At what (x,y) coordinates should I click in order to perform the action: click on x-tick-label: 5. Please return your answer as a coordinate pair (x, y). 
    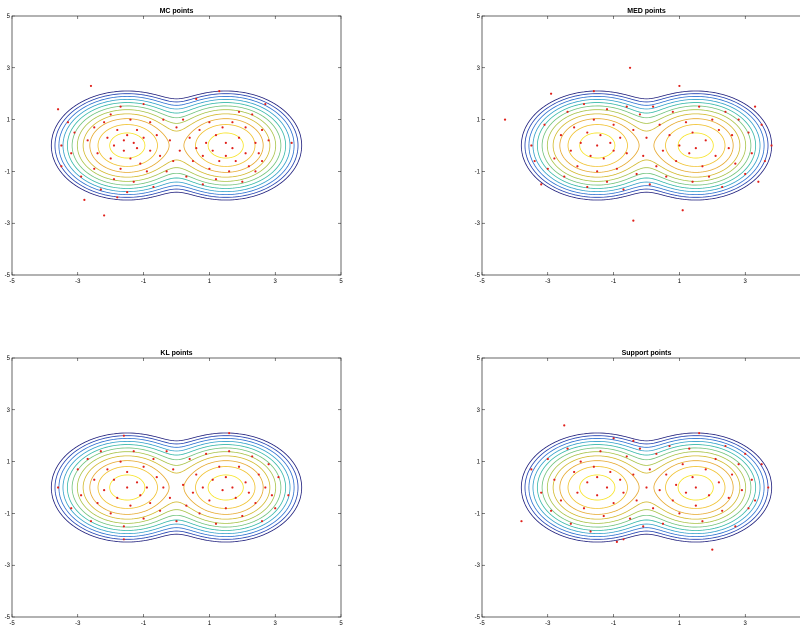
    Looking at the image, I should click on (341, 624).